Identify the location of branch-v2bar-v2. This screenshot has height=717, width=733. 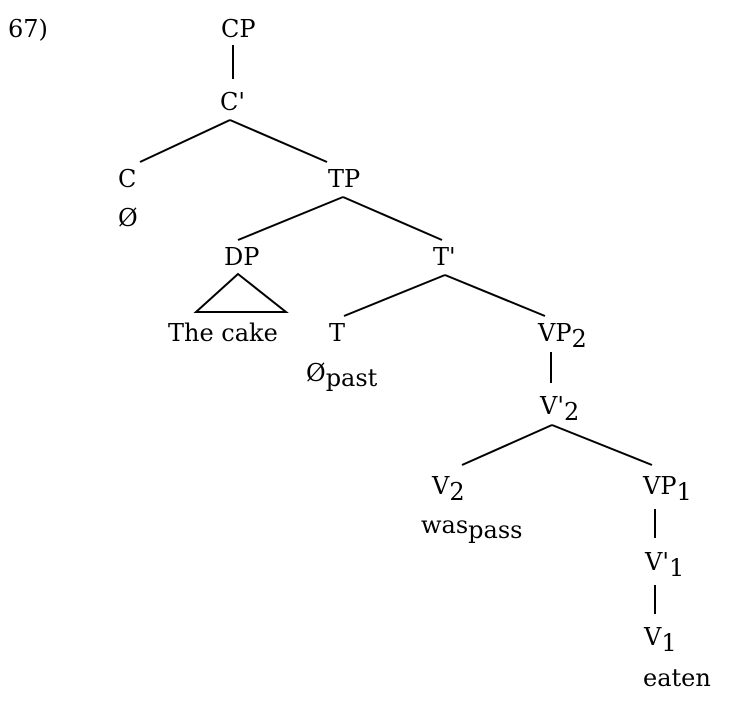
(507, 445).